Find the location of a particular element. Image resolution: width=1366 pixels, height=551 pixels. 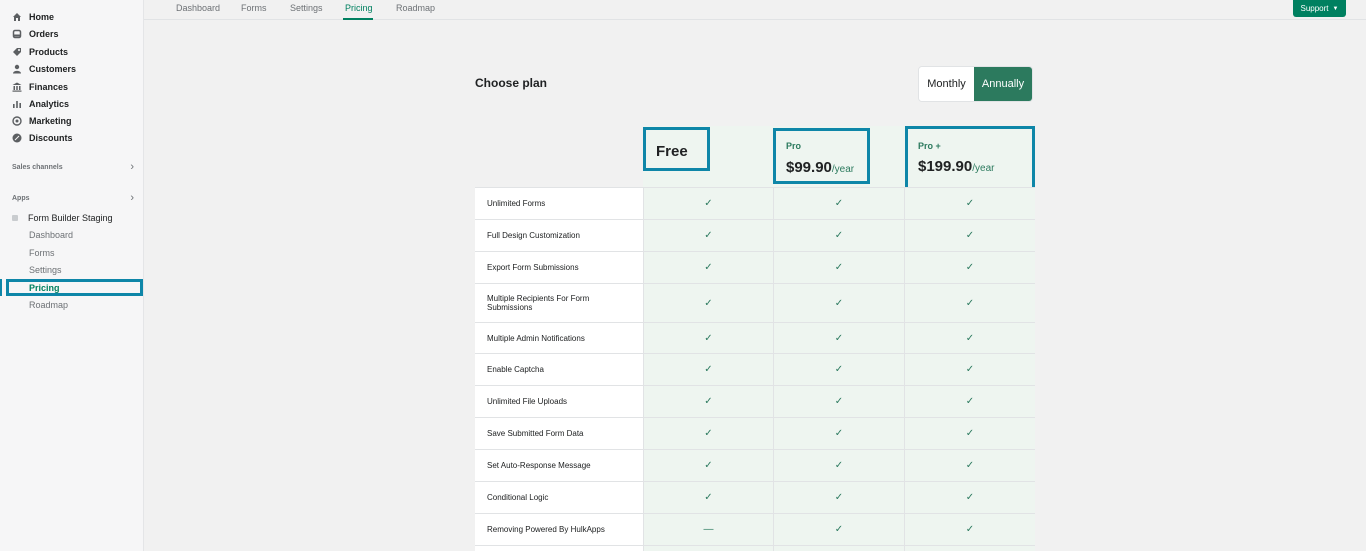

nav-products-label: Products is located at coordinates (49, 52).